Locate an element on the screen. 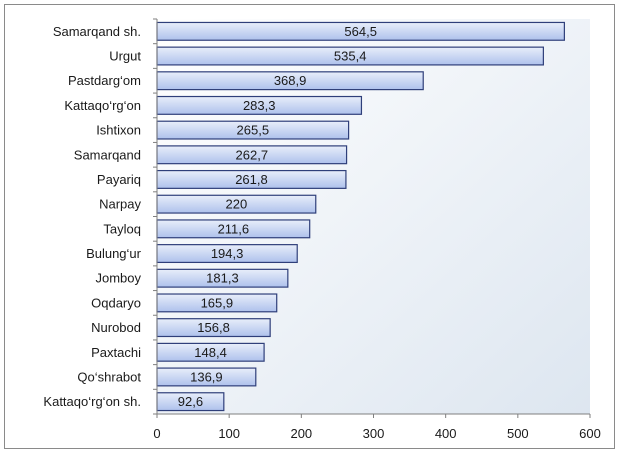  category-label: Samarqand is located at coordinates (107, 154).